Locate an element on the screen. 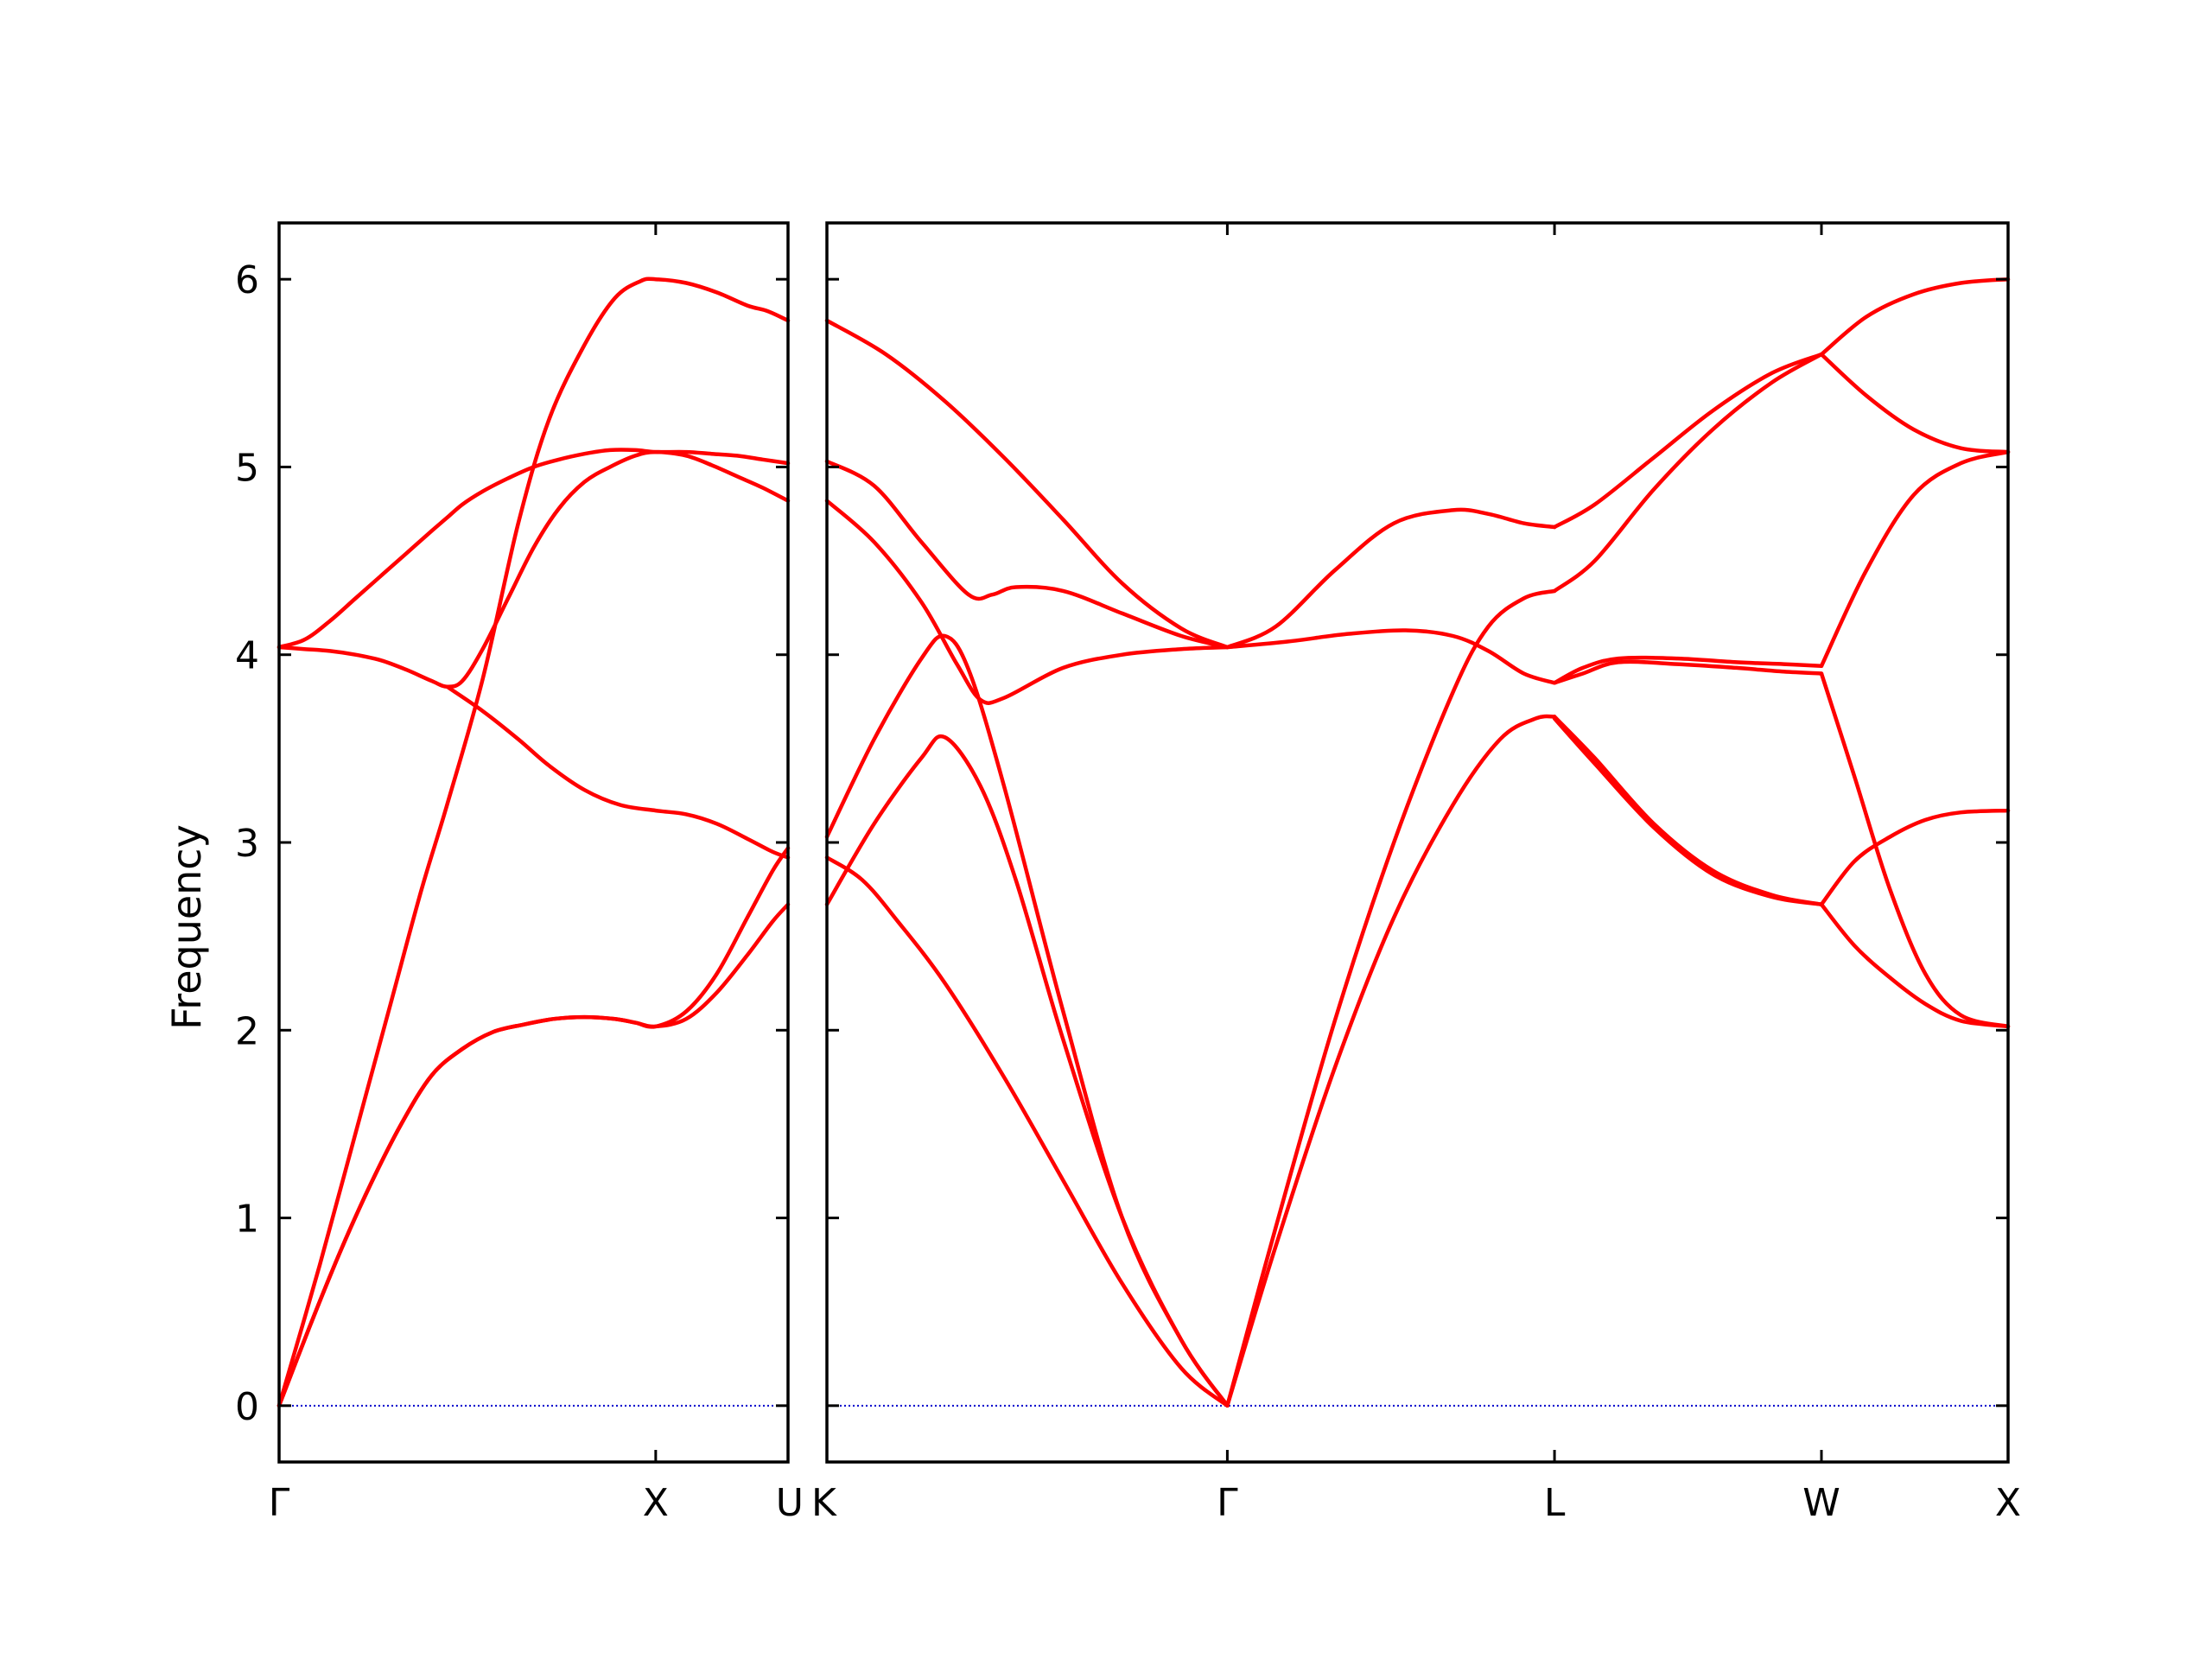 The width and height of the screenshot is (2212, 1659). x-tick-label: U is located at coordinates (790, 1503).